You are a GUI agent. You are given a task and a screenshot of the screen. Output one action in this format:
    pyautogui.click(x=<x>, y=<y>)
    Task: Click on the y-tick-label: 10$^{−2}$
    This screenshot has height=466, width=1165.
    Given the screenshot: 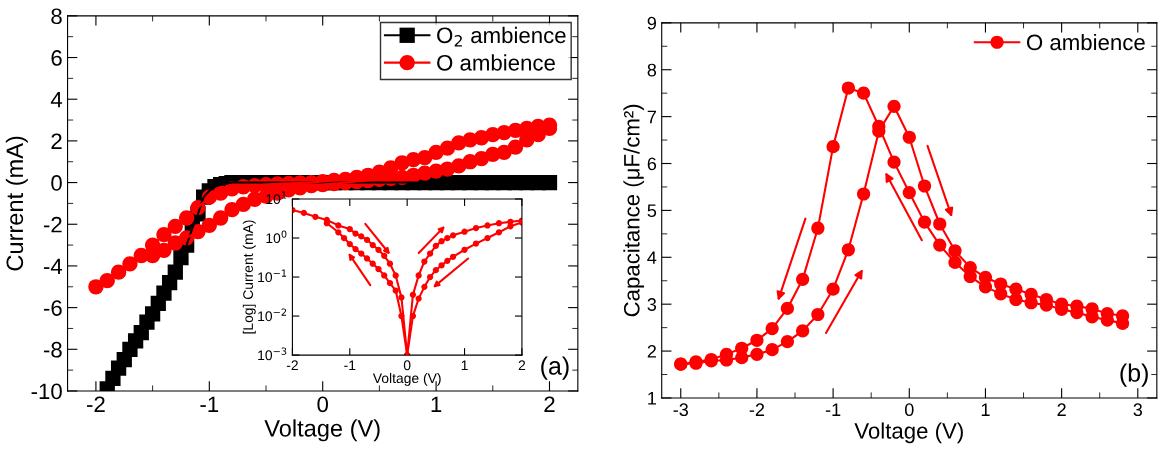 What is the action you would take?
    pyautogui.click(x=272, y=315)
    